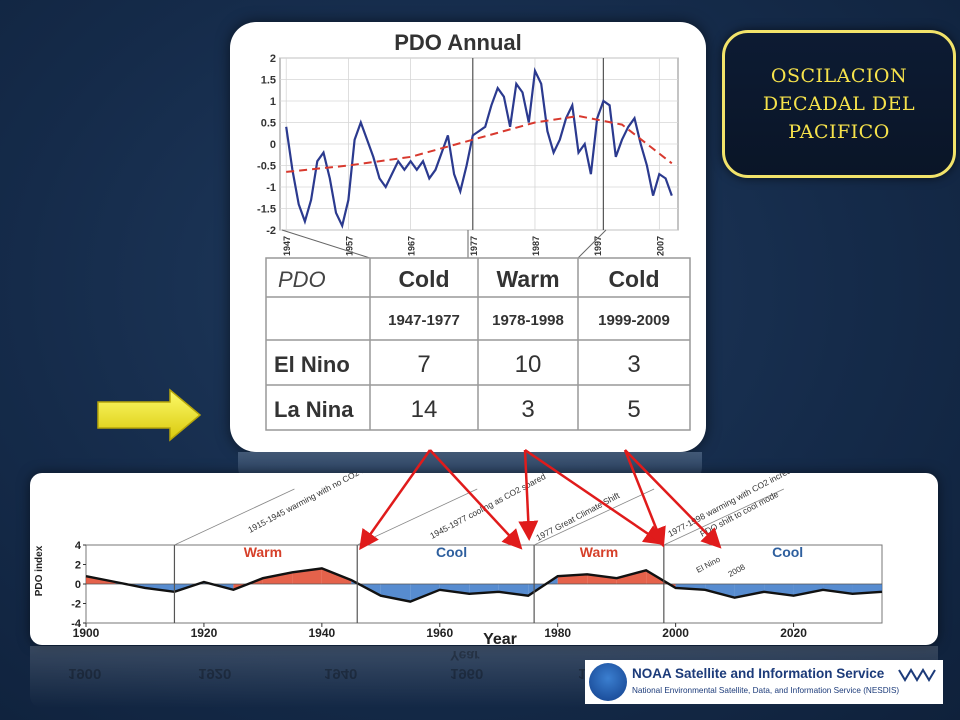  Describe the element at coordinates (273, 102) in the screenshot. I see `y-tick-label: 1` at that location.